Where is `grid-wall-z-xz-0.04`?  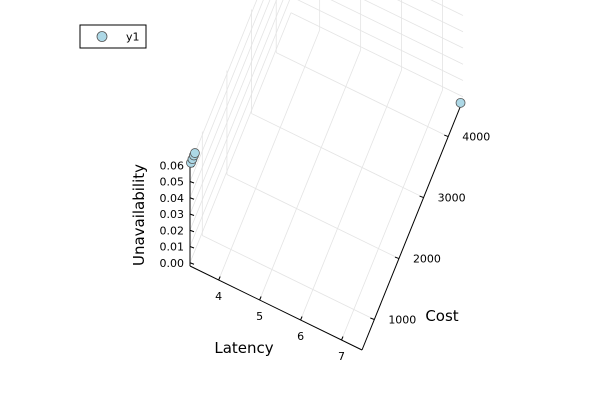
grid-wall-z-xz-0.04 is located at coordinates (430, 16).